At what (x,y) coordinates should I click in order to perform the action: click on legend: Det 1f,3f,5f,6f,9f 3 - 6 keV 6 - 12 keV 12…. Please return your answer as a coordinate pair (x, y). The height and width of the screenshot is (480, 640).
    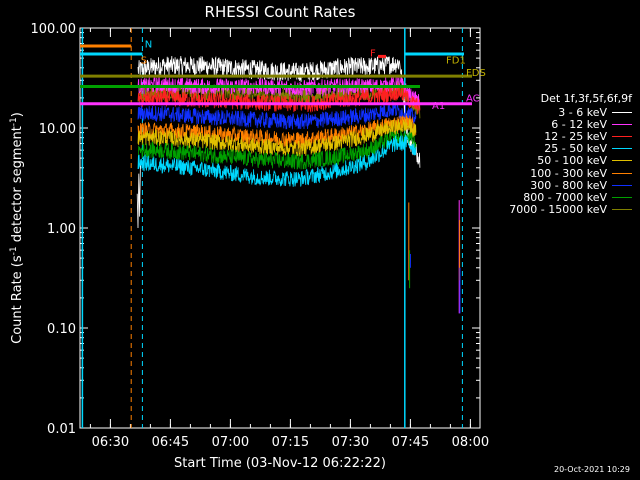
    Looking at the image, I should click on (557, 154).